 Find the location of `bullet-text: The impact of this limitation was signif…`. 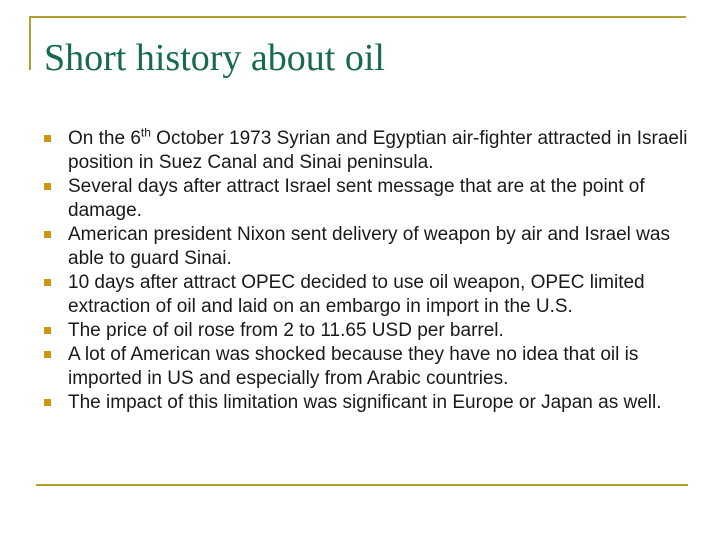

bullet-text: The impact of this limitation was signif… is located at coordinates (365, 402).